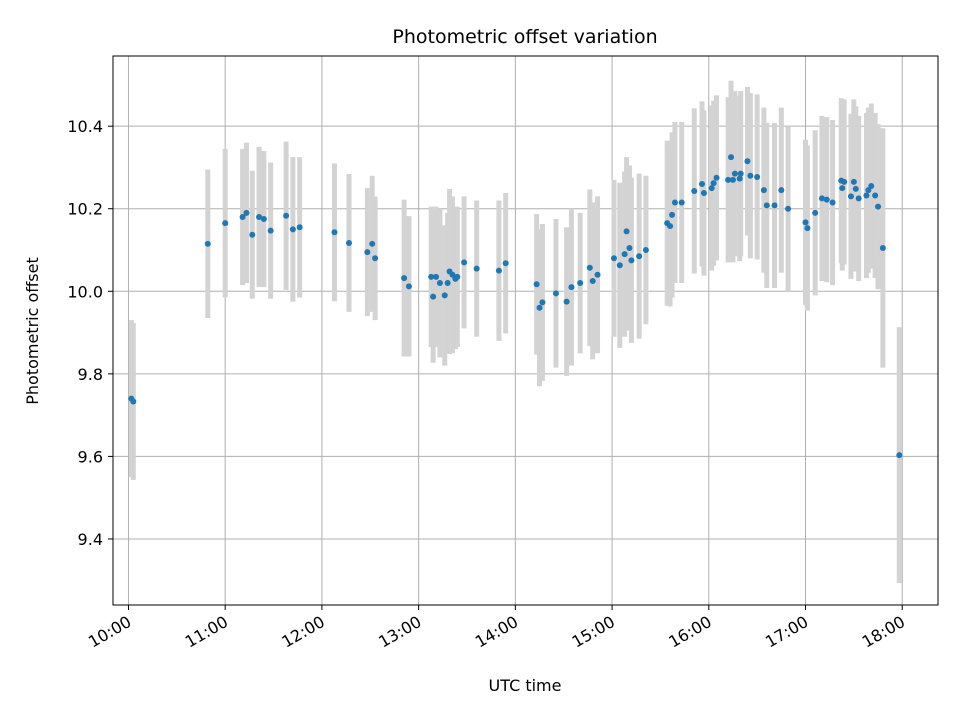 This screenshot has height=720, width=960. I want to click on y-tick-label: 9.6, so click(90, 456).